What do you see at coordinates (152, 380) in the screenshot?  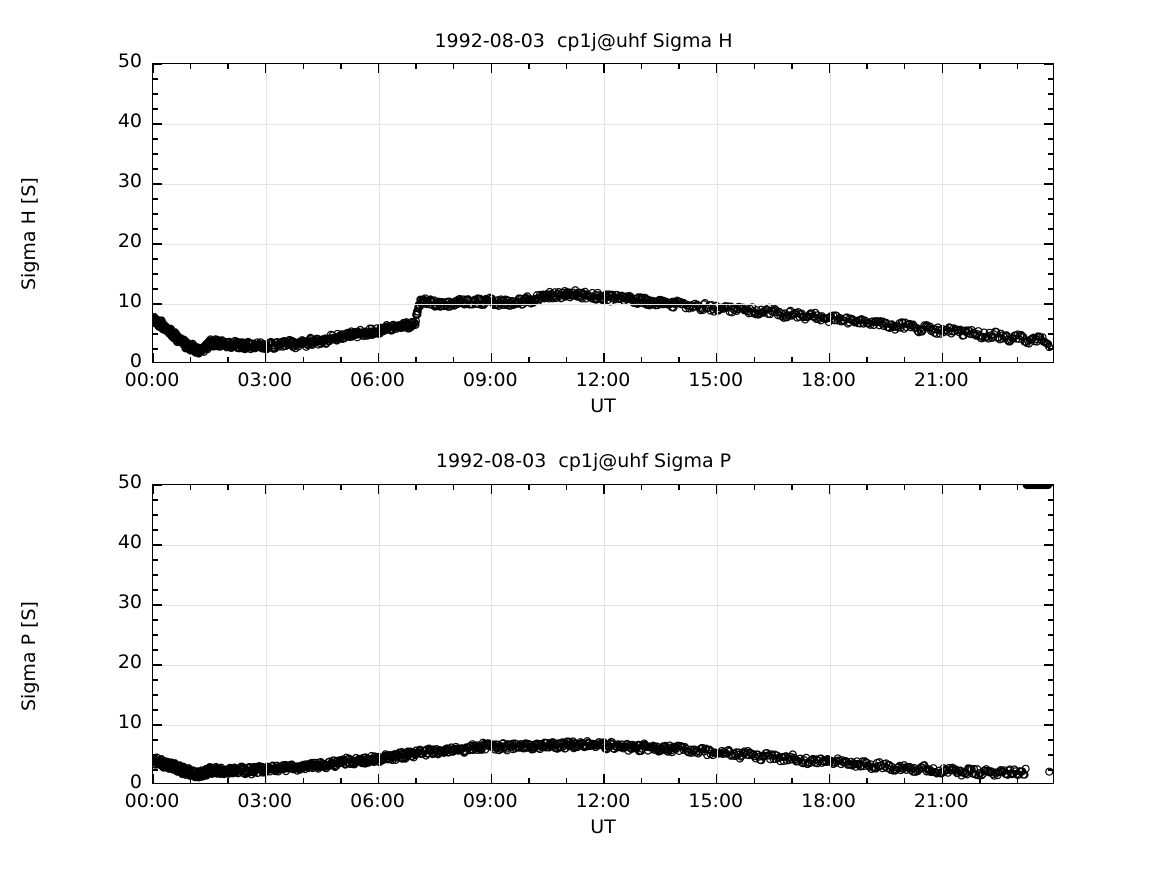 I see `x-tick-label: 00:00` at bounding box center [152, 380].